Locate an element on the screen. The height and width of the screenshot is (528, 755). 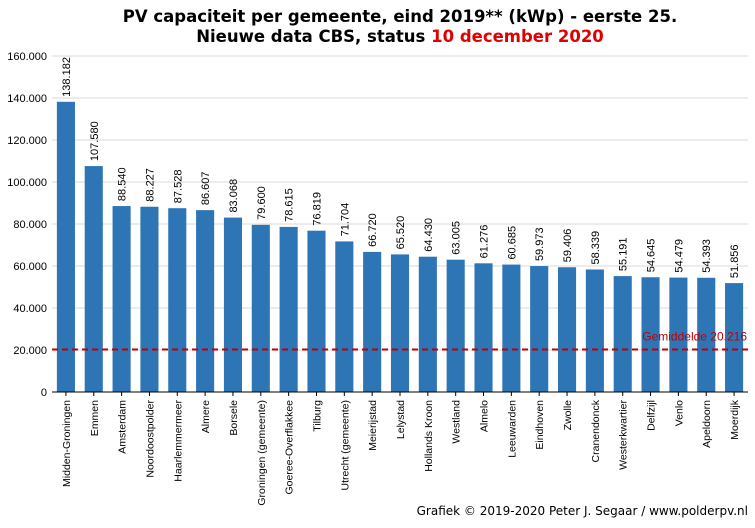
x-tick-label: Almelo is located at coordinates (485, 416).